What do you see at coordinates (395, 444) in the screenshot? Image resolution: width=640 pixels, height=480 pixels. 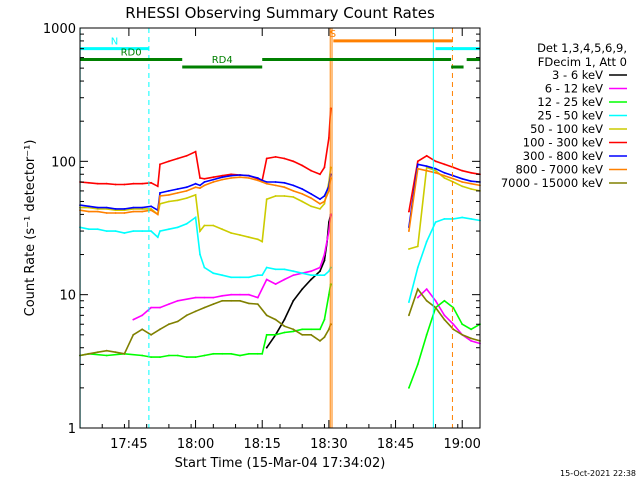 I see `x-tick-label-18-45: 18:45` at bounding box center [395, 444].